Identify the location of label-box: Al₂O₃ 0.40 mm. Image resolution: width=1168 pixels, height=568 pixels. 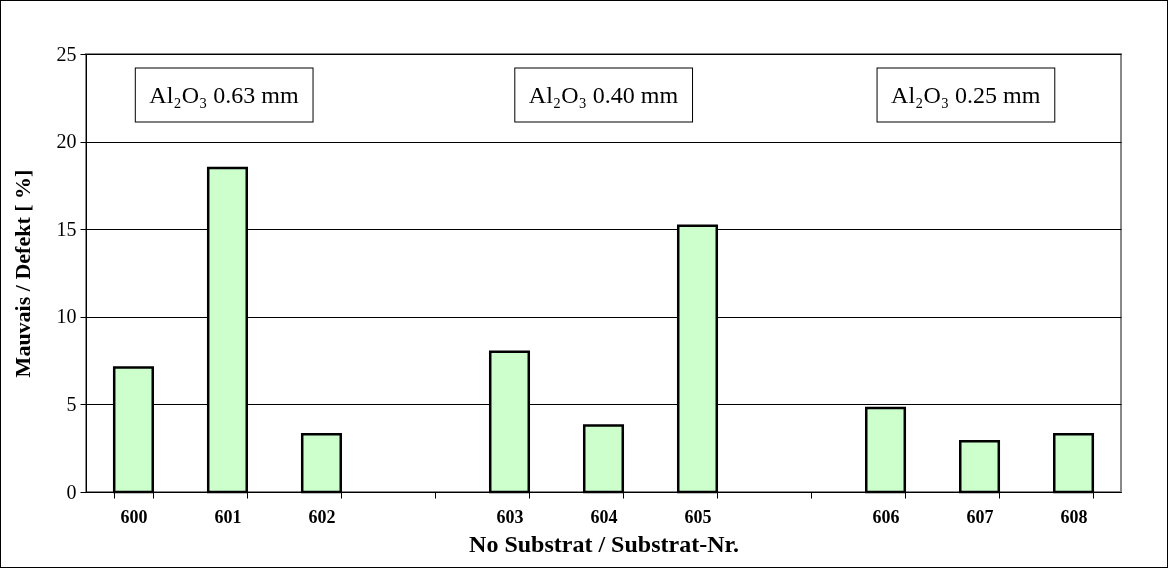
(604, 95).